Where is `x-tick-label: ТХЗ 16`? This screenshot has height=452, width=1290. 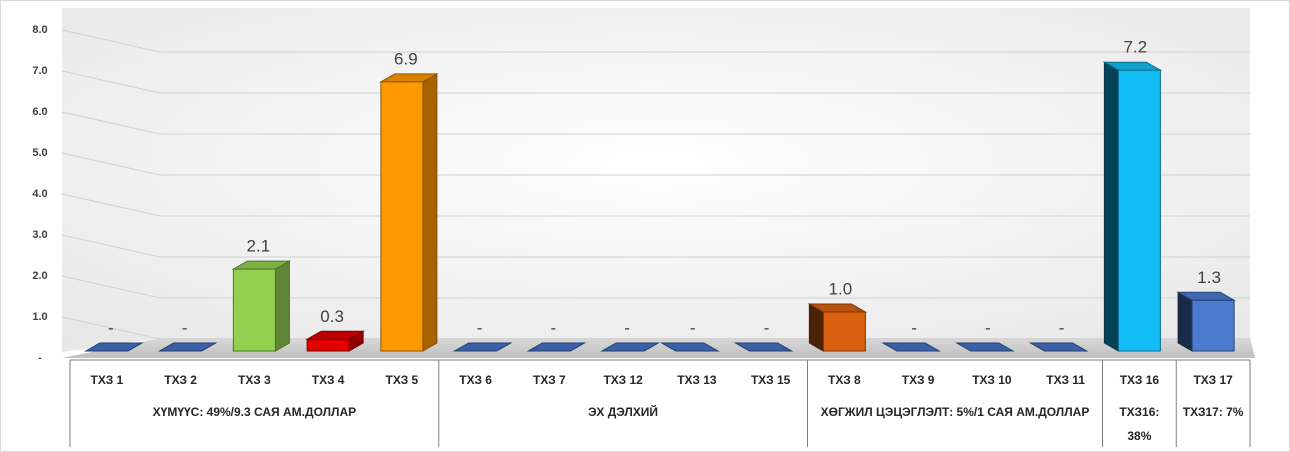 x-tick-label: ТХЗ 16 is located at coordinates (1140, 380).